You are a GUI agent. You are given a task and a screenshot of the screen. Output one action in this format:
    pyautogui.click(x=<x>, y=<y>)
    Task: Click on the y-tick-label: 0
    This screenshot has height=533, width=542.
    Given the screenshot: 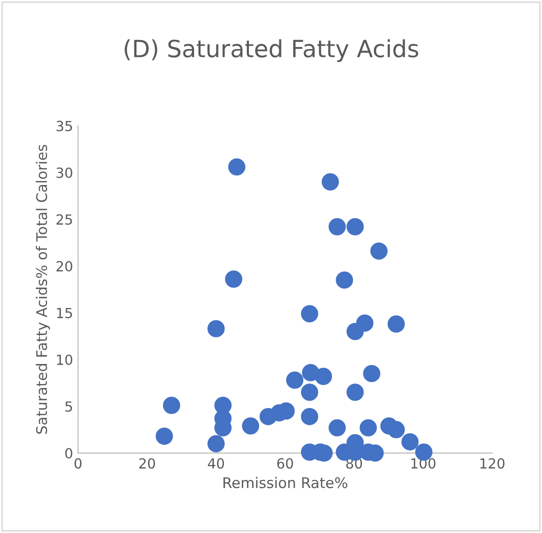 What is the action you would take?
    pyautogui.click(x=68, y=453)
    